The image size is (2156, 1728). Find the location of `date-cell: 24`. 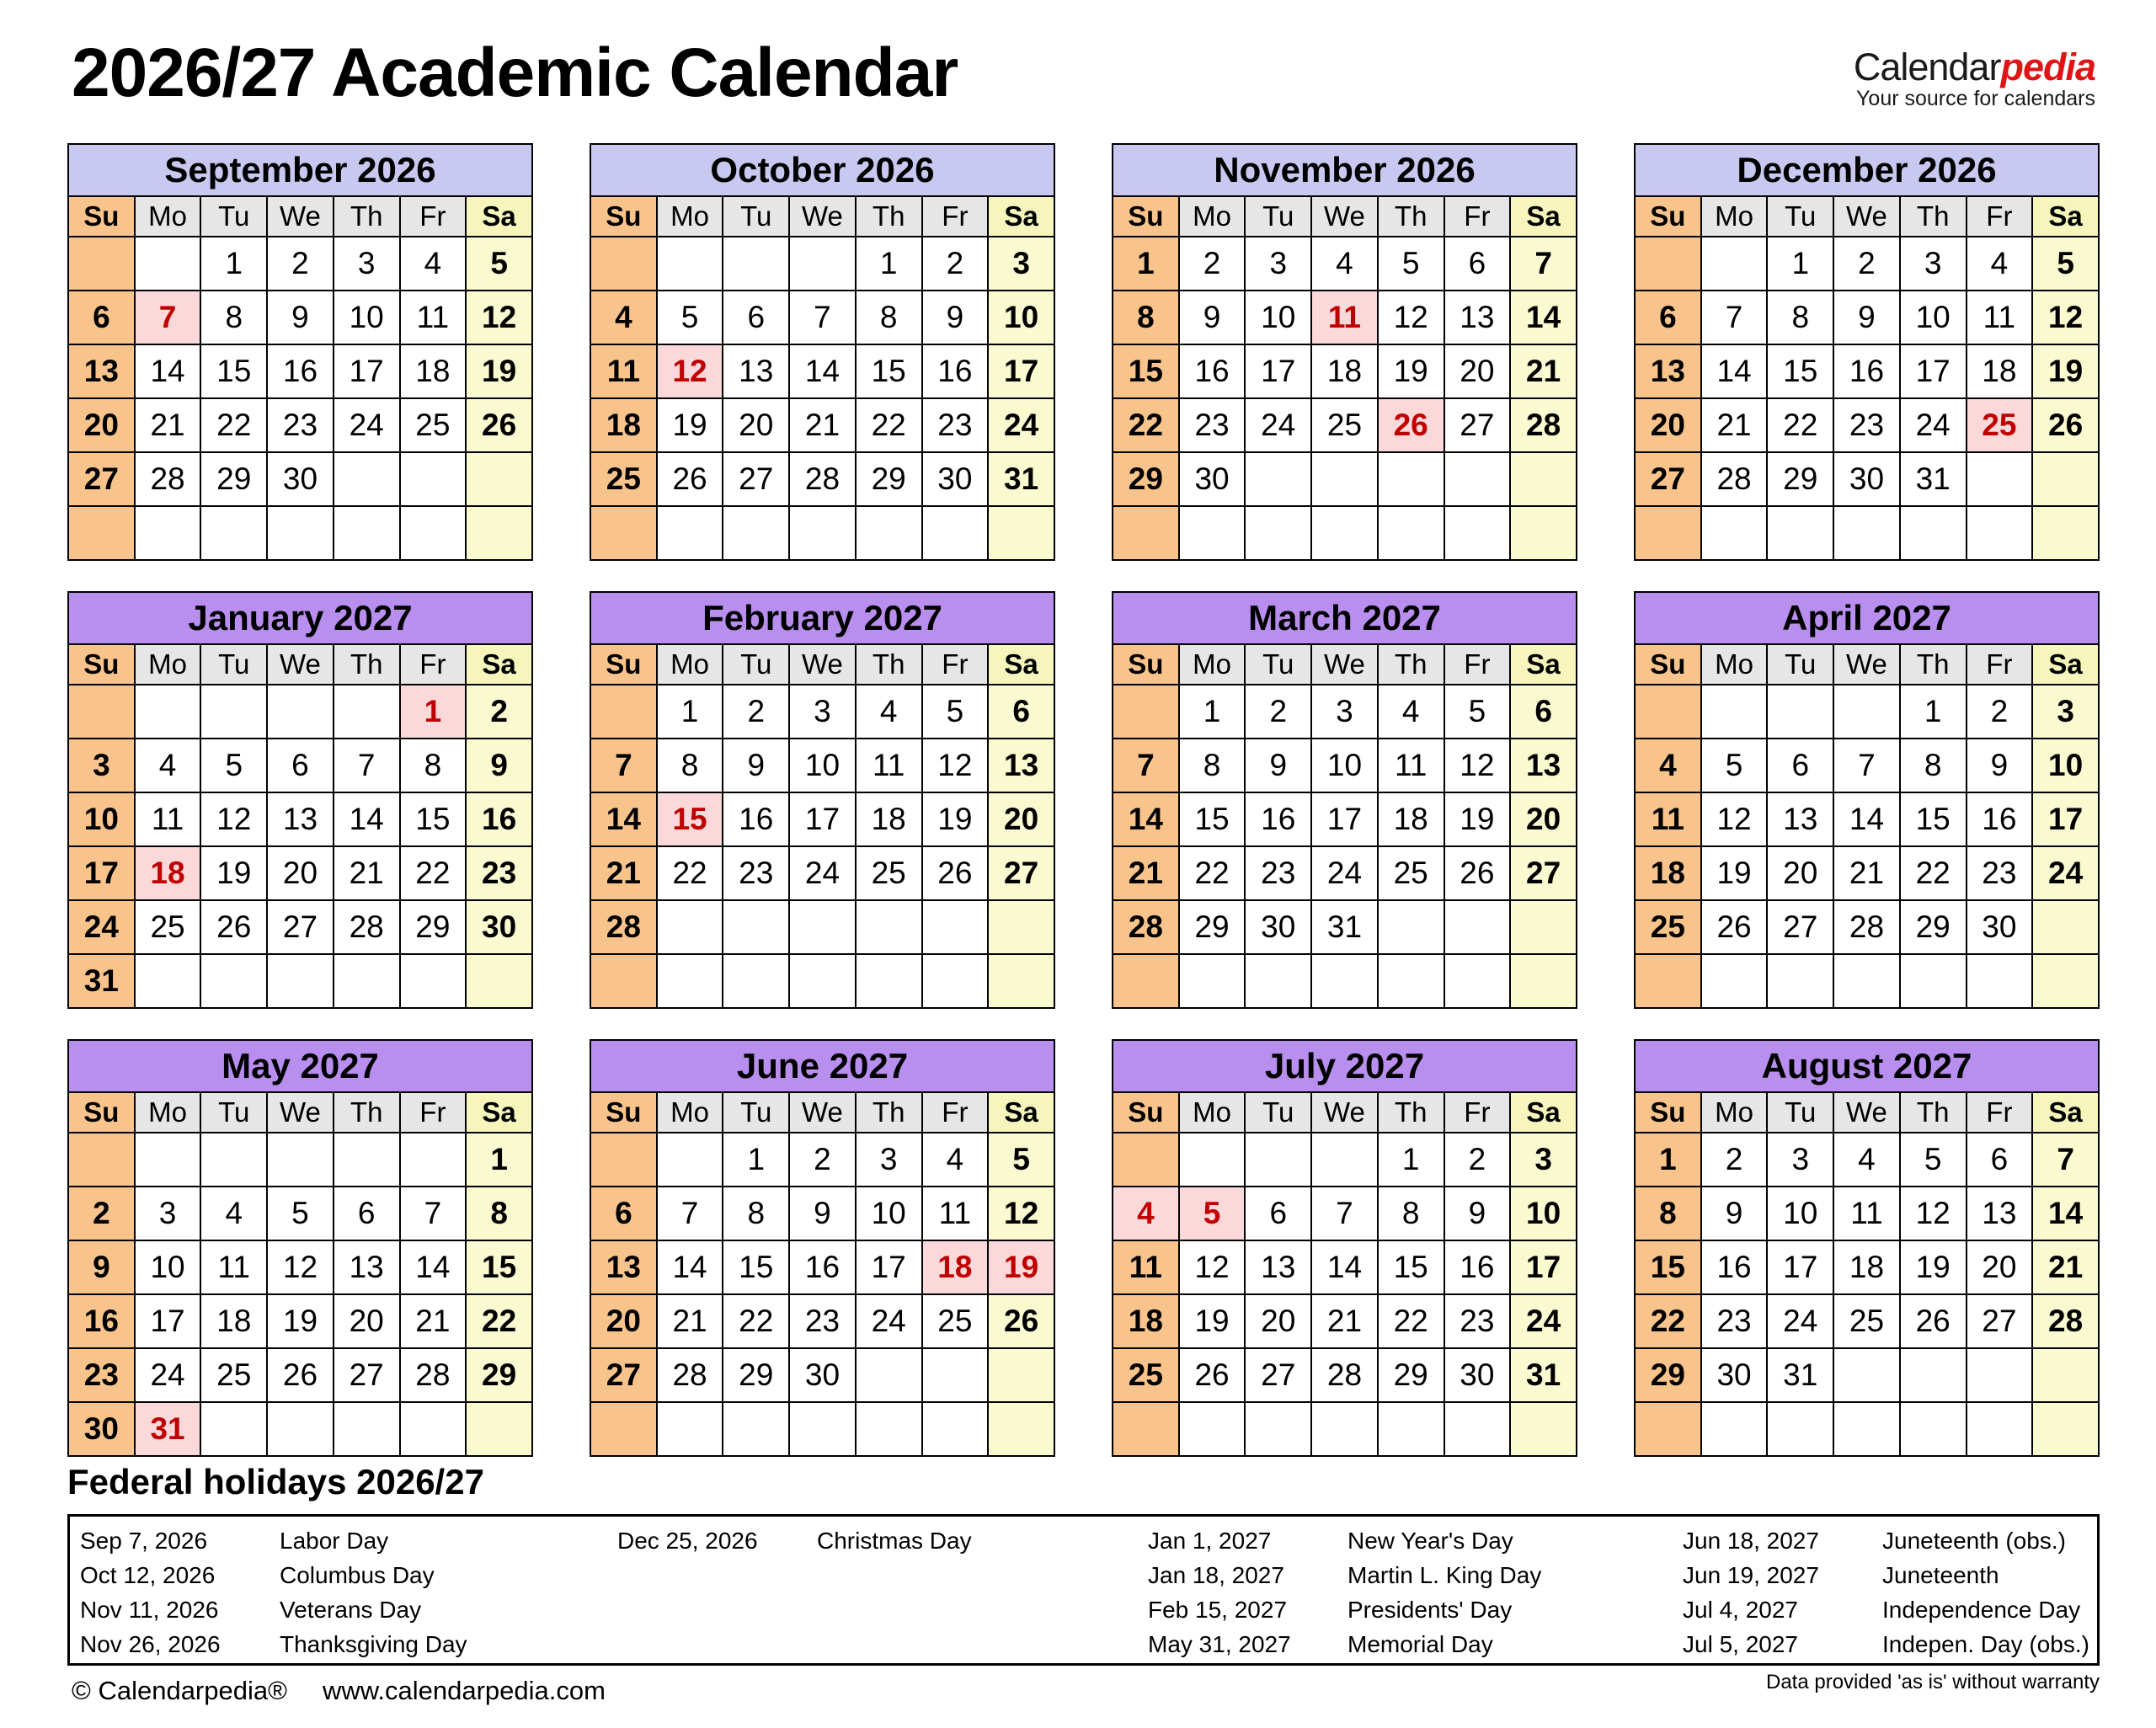

date-cell: 24 is located at coordinates (2065, 873).